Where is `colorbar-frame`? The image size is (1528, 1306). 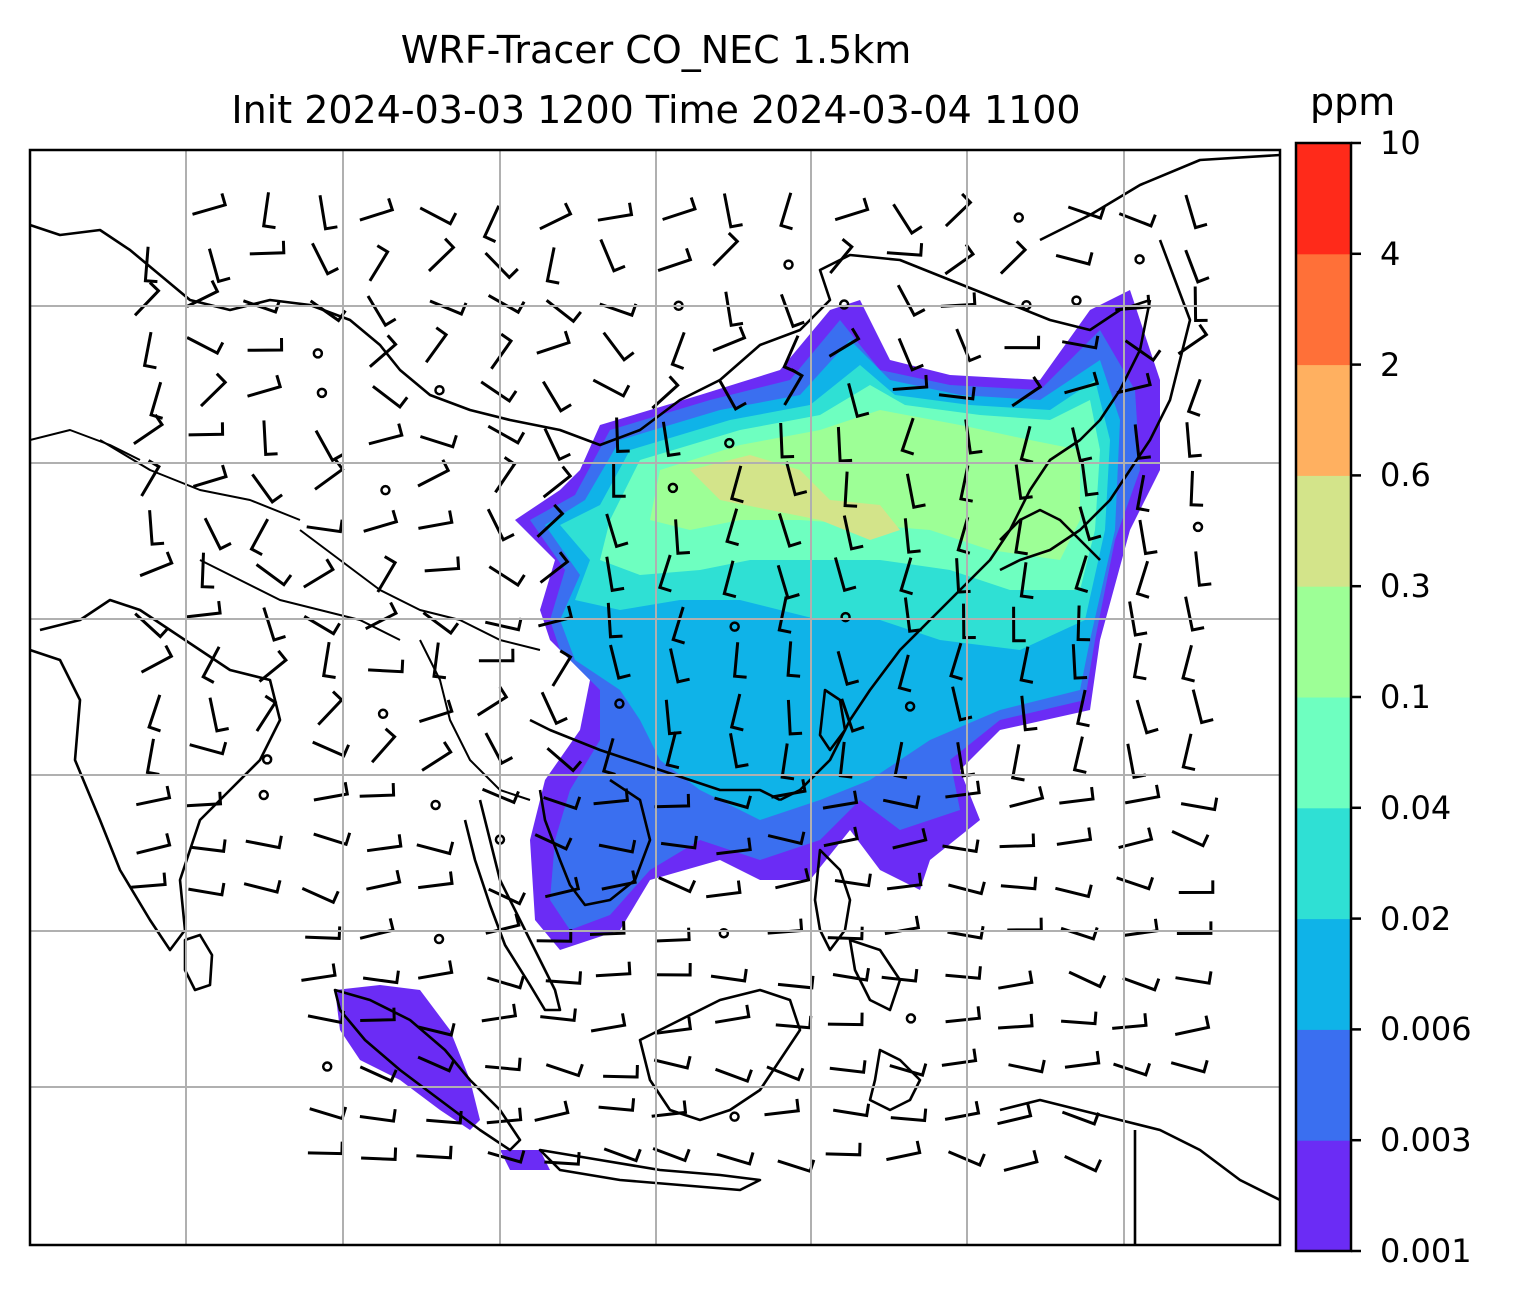 colorbar-frame is located at coordinates (1323, 697).